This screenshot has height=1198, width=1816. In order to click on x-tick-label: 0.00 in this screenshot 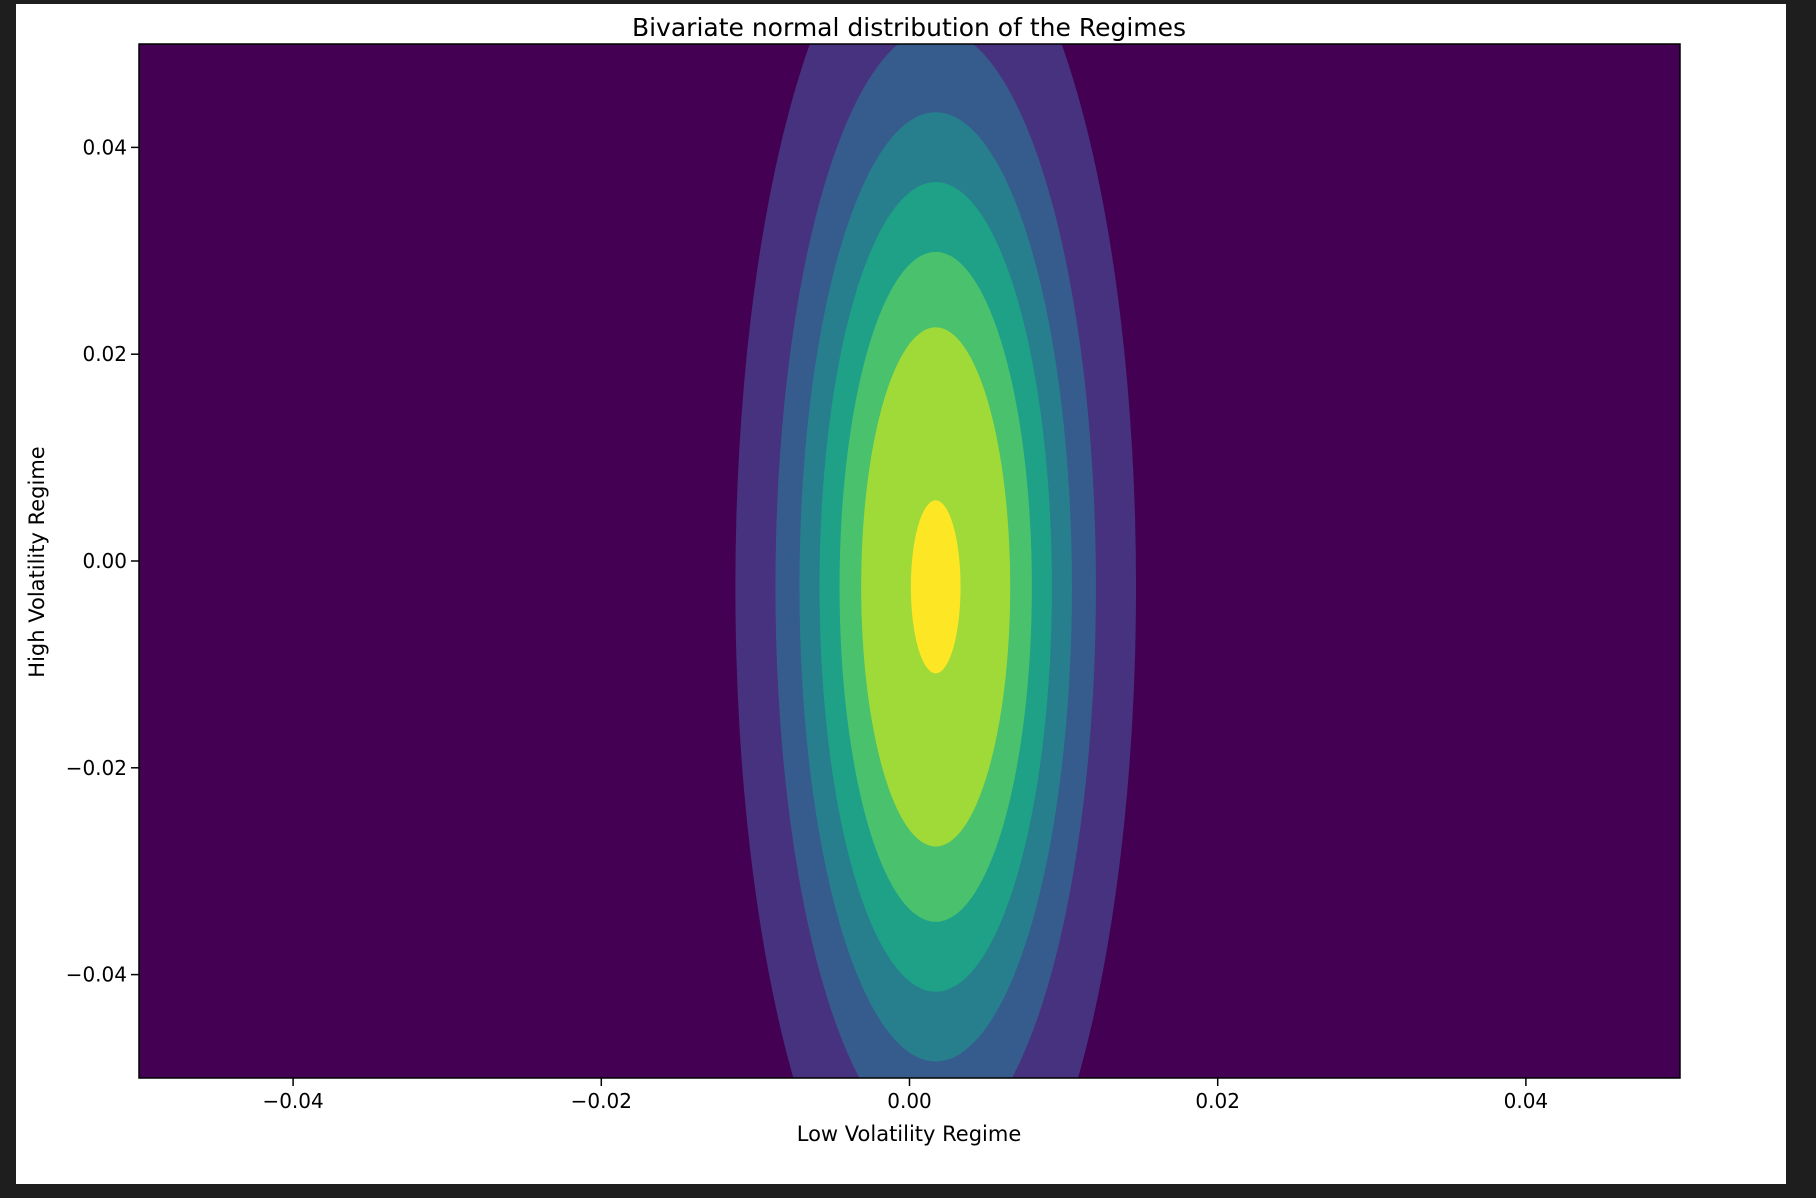, I will do `click(909, 1101)`.